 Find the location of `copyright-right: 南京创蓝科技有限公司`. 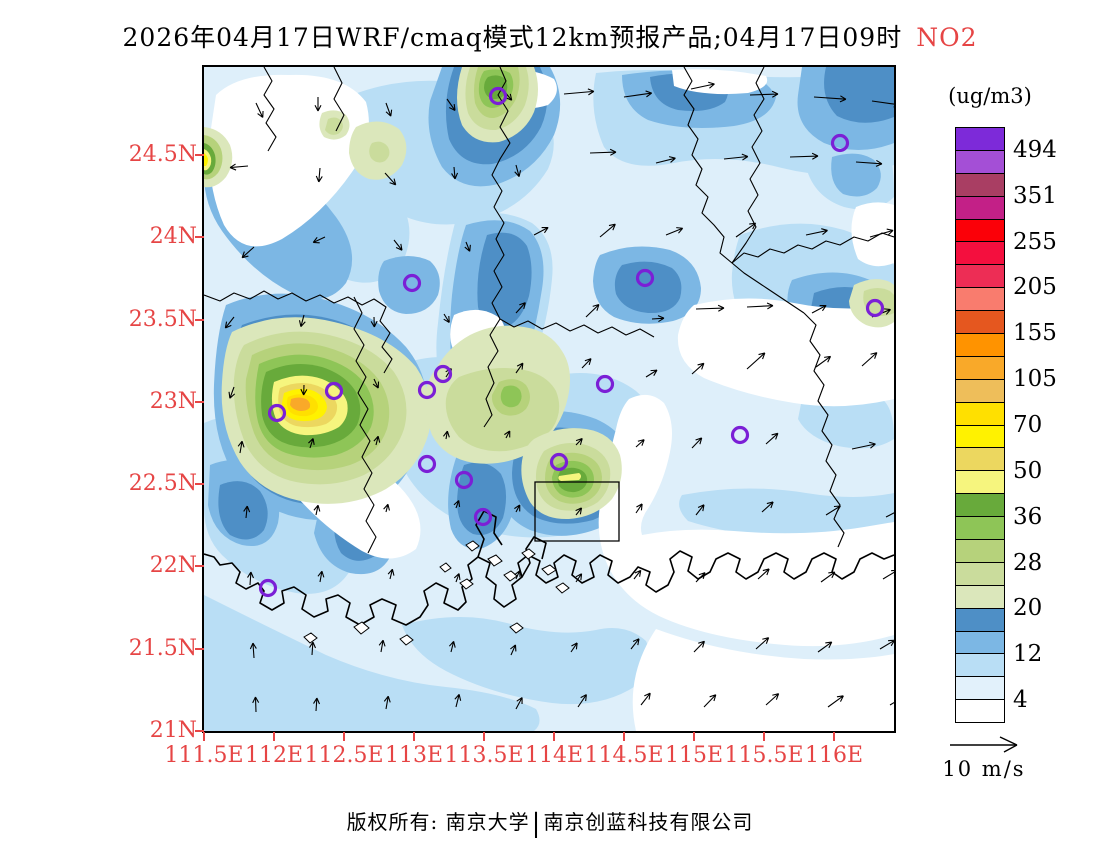

copyright-right: 南京创蓝科技有限公司 is located at coordinates (648, 822).